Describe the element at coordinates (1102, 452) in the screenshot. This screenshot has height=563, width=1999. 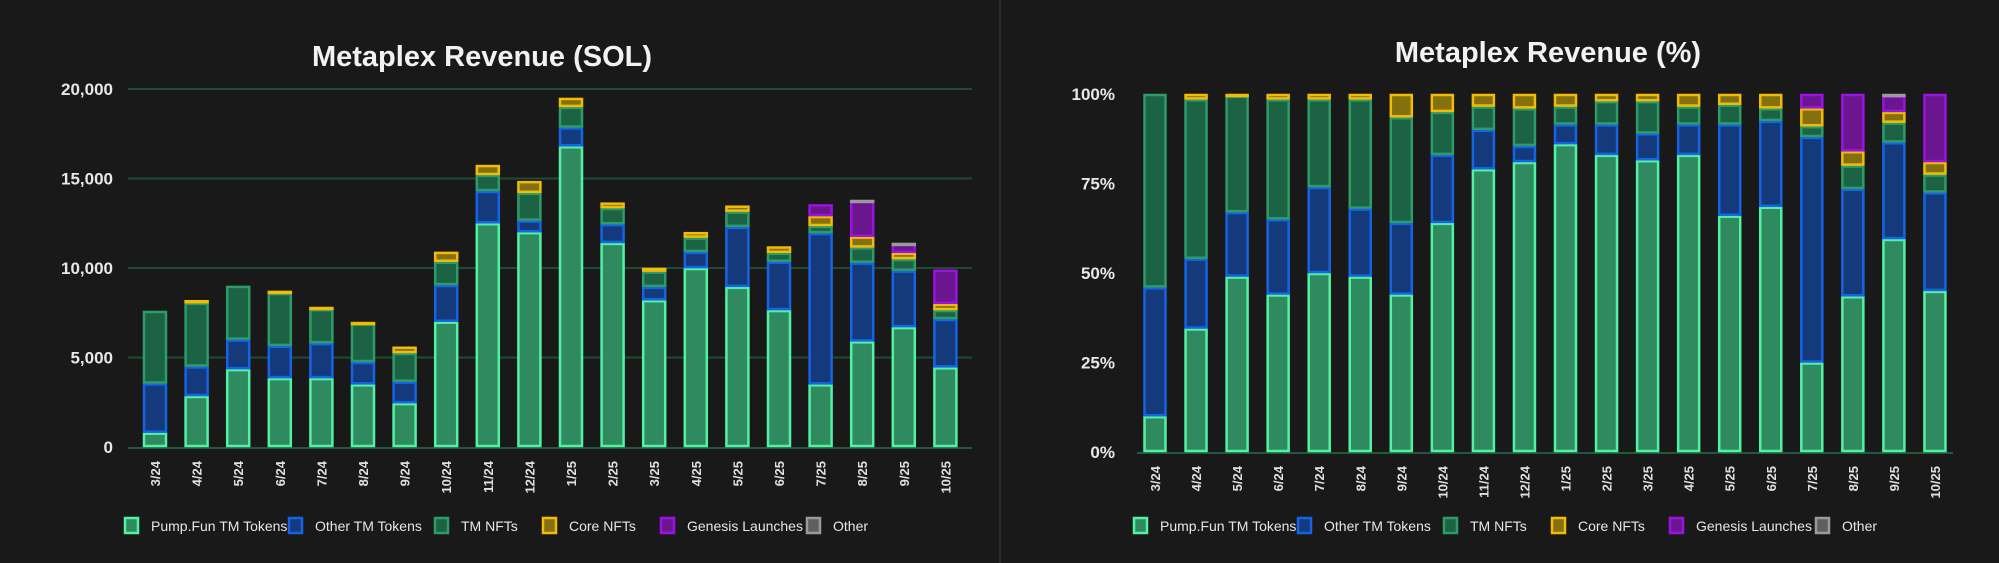
I see `y-tick-label: 0%` at that location.